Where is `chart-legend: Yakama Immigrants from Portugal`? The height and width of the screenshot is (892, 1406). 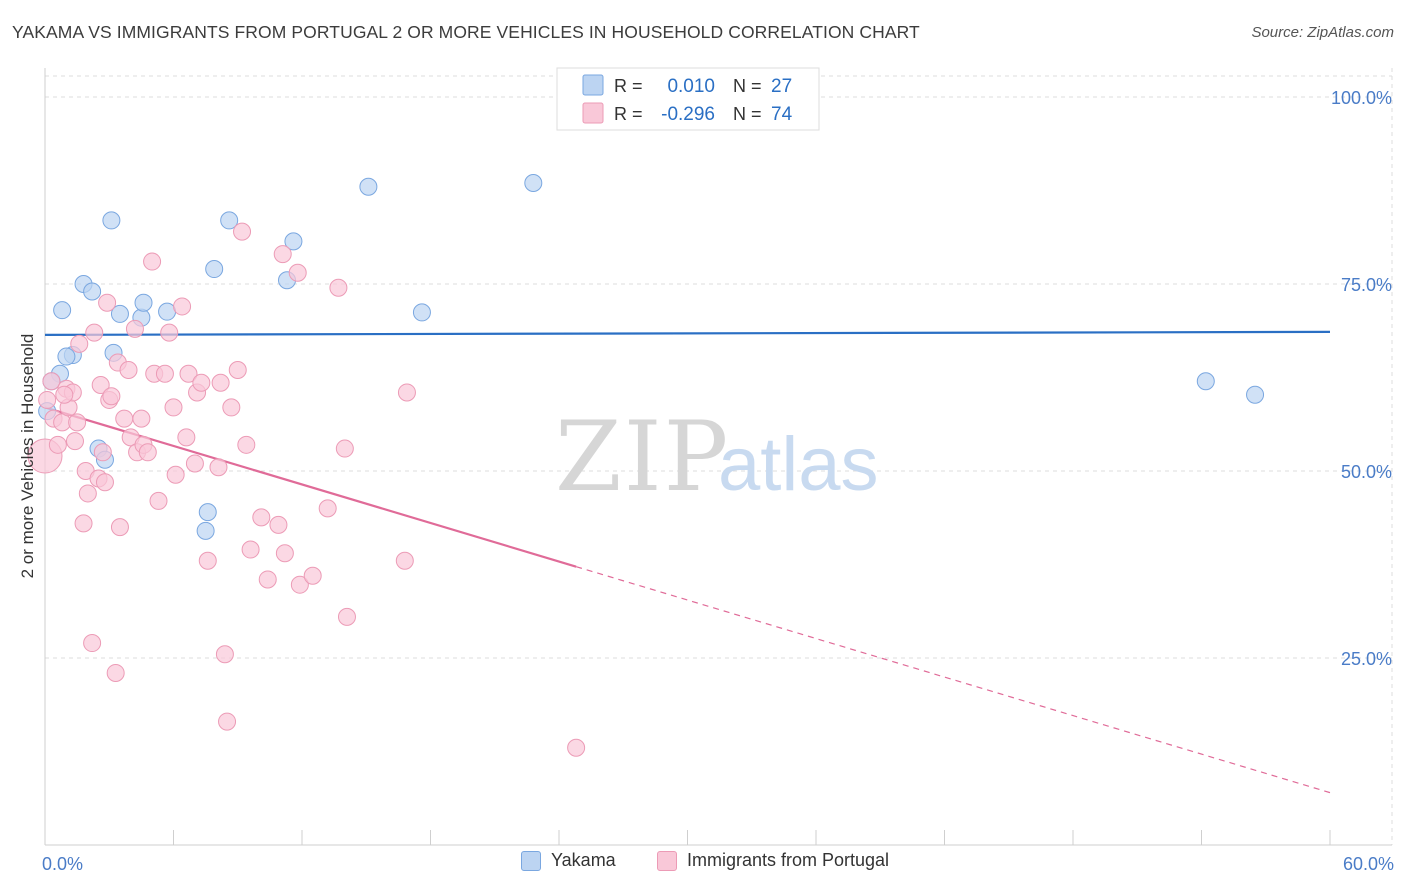
chart-legend: Yakama Immigrants from Portugal is located at coordinates (703, 865).